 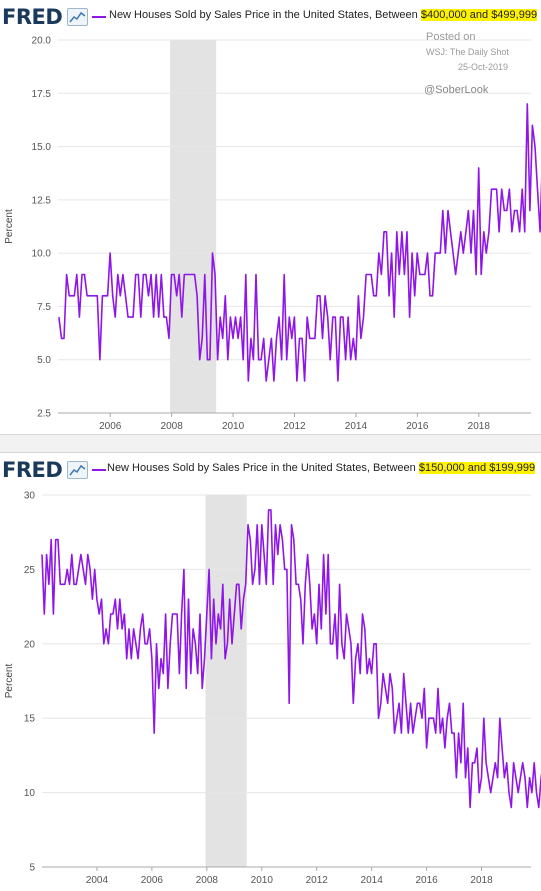 I want to click on y-tick-label: 15.0, so click(x=42, y=147).